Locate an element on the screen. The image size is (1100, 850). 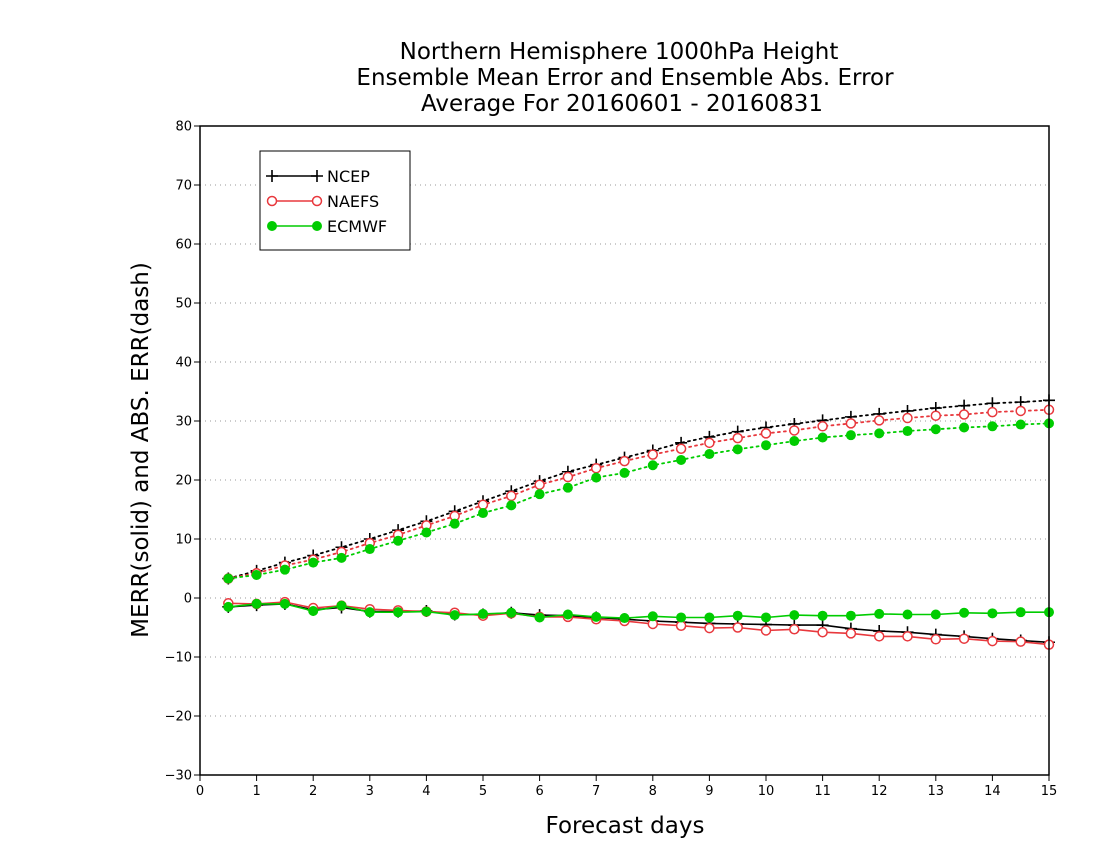
legend-item-naefs: NAEFS is located at coordinates (322, 201).